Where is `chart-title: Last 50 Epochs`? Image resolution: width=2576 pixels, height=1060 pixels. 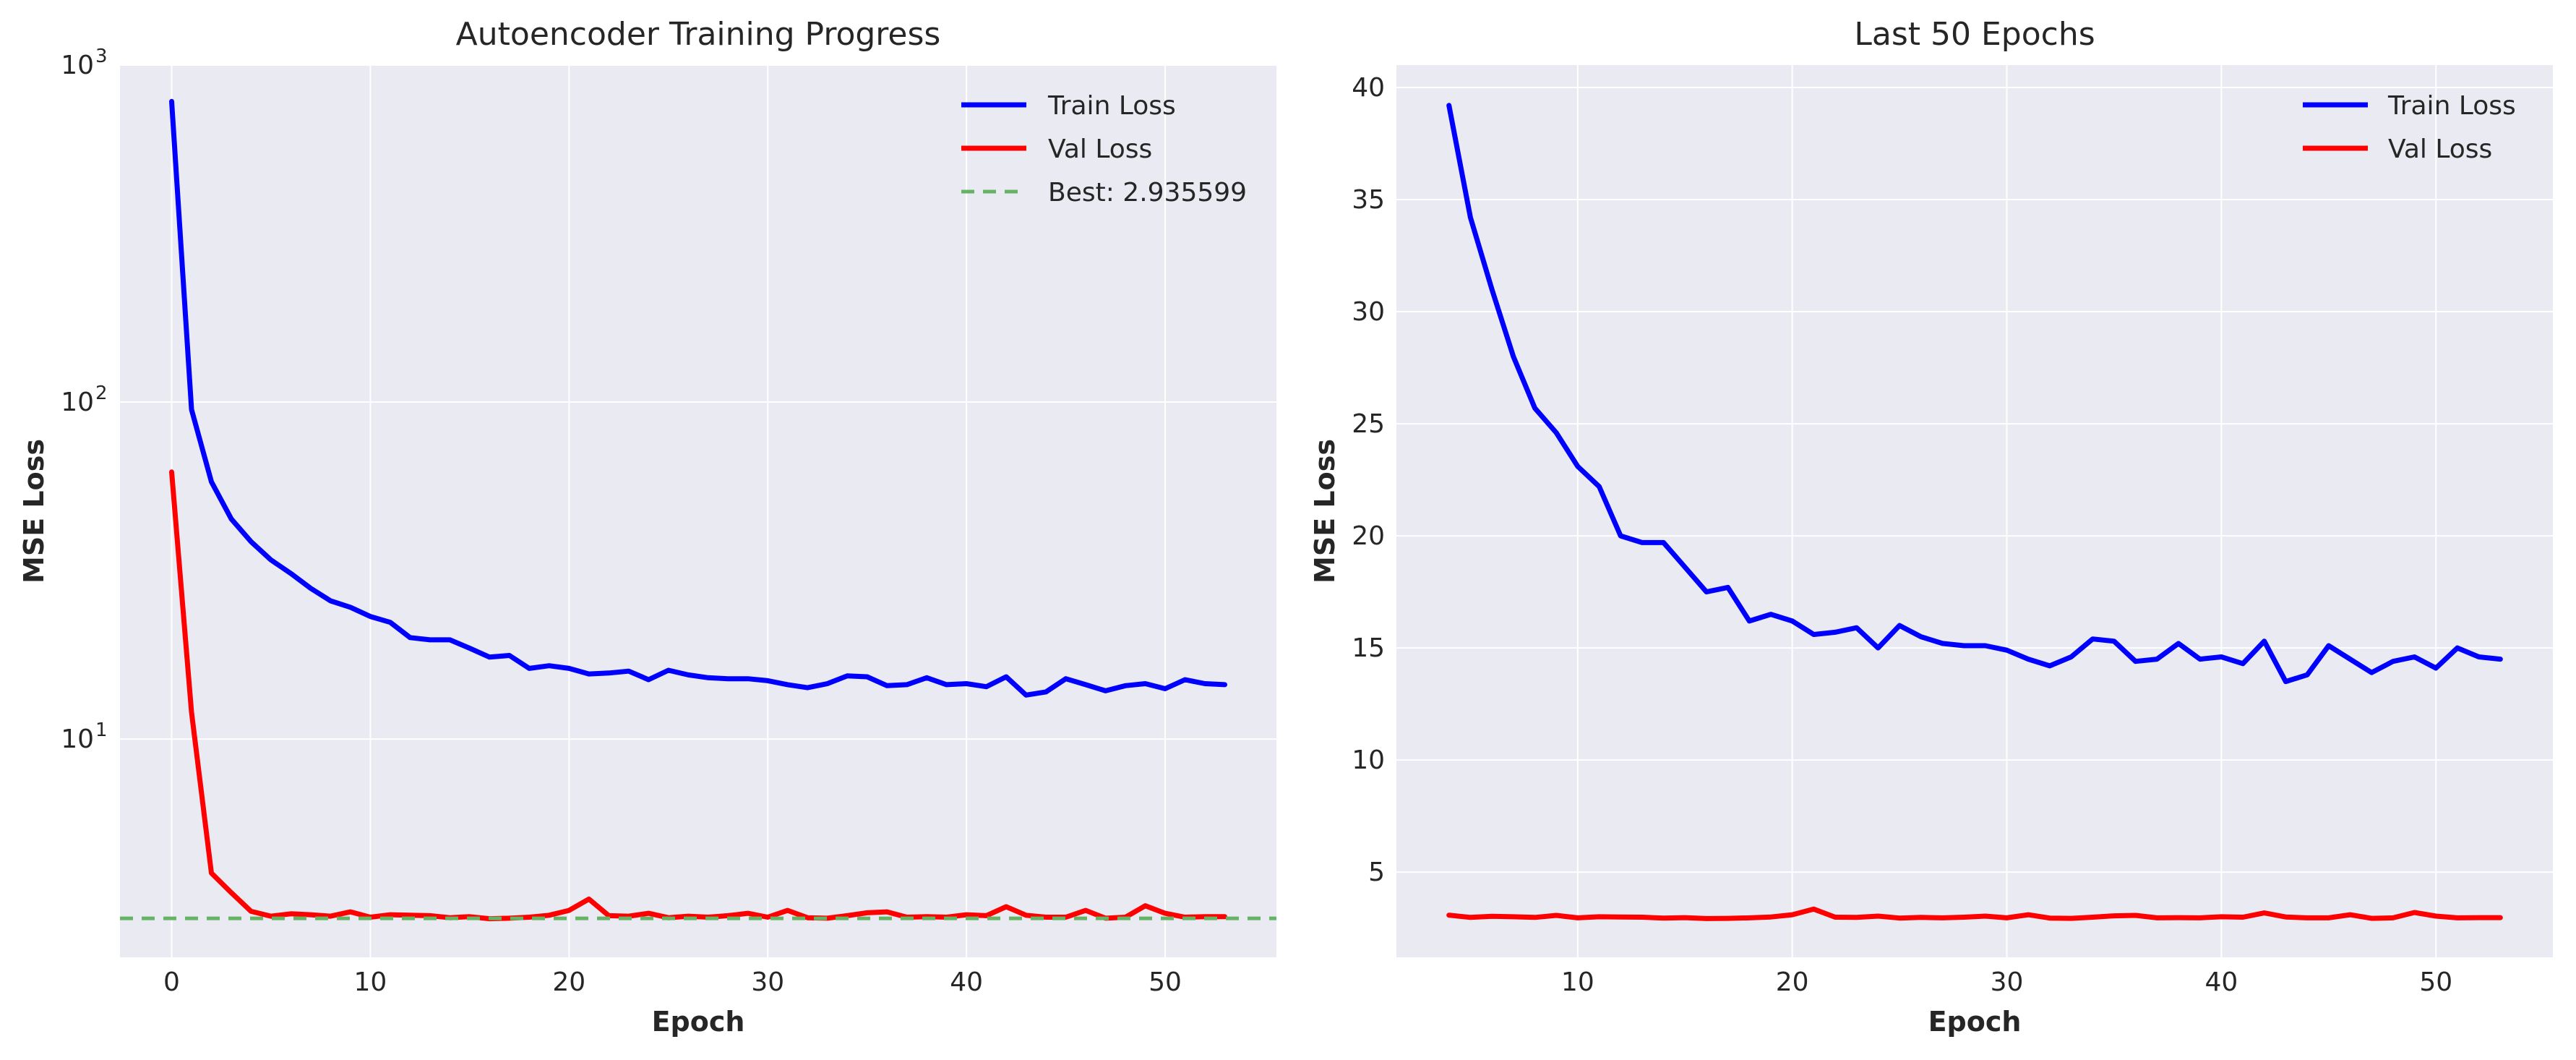 chart-title: Last 50 Epochs is located at coordinates (1975, 34).